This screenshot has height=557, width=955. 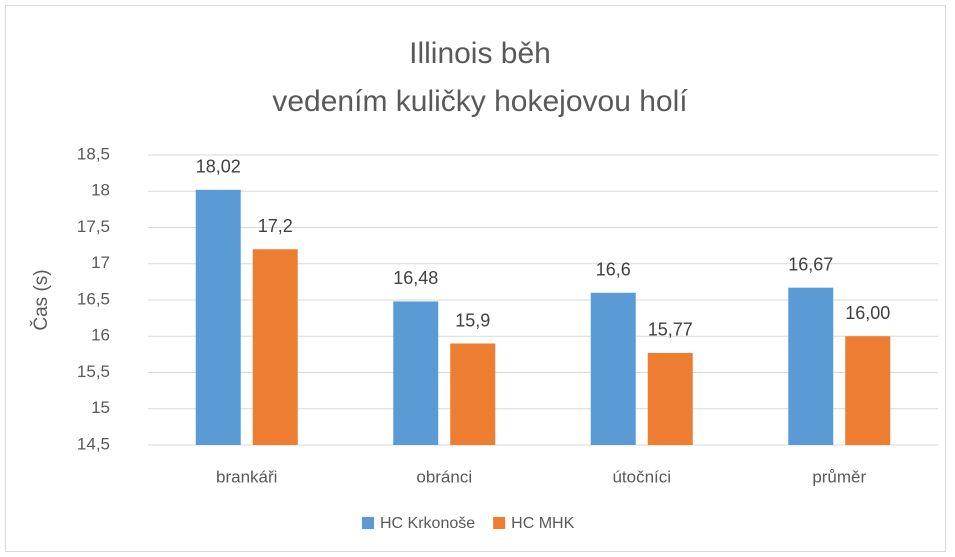 What do you see at coordinates (472, 320) in the screenshot?
I see `value-label: 15,9` at bounding box center [472, 320].